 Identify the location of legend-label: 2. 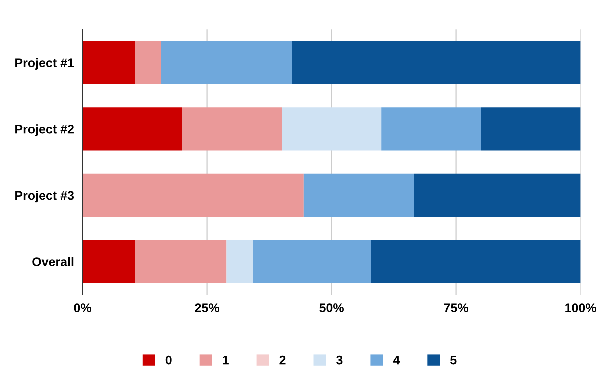
(283, 360).